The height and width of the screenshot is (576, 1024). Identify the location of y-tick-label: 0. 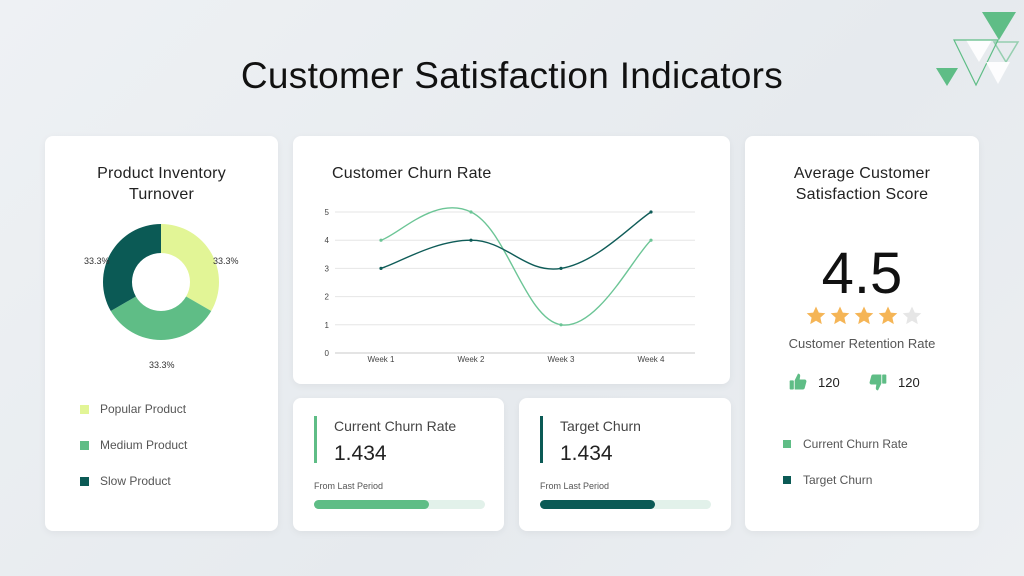
(327, 353).